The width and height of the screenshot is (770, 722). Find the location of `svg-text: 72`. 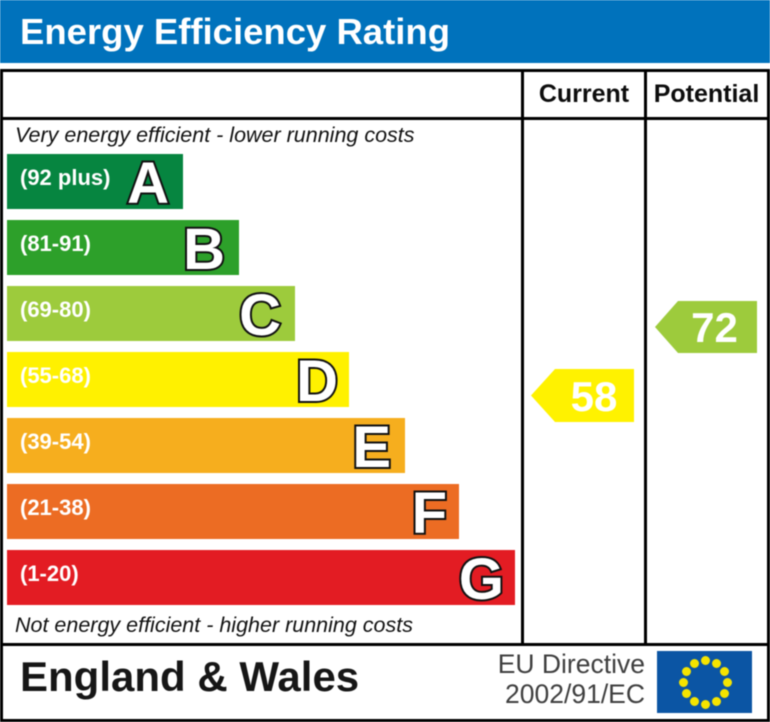

svg-text: 72 is located at coordinates (714, 327).